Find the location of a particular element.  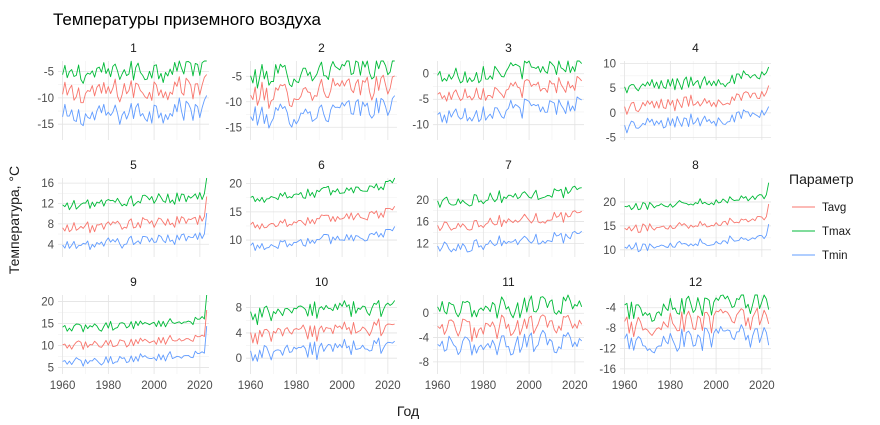

facet-panel-12: 12 -16 -12 -8 -4 1960 1980 2000 2020 is located at coordinates (686, 333).